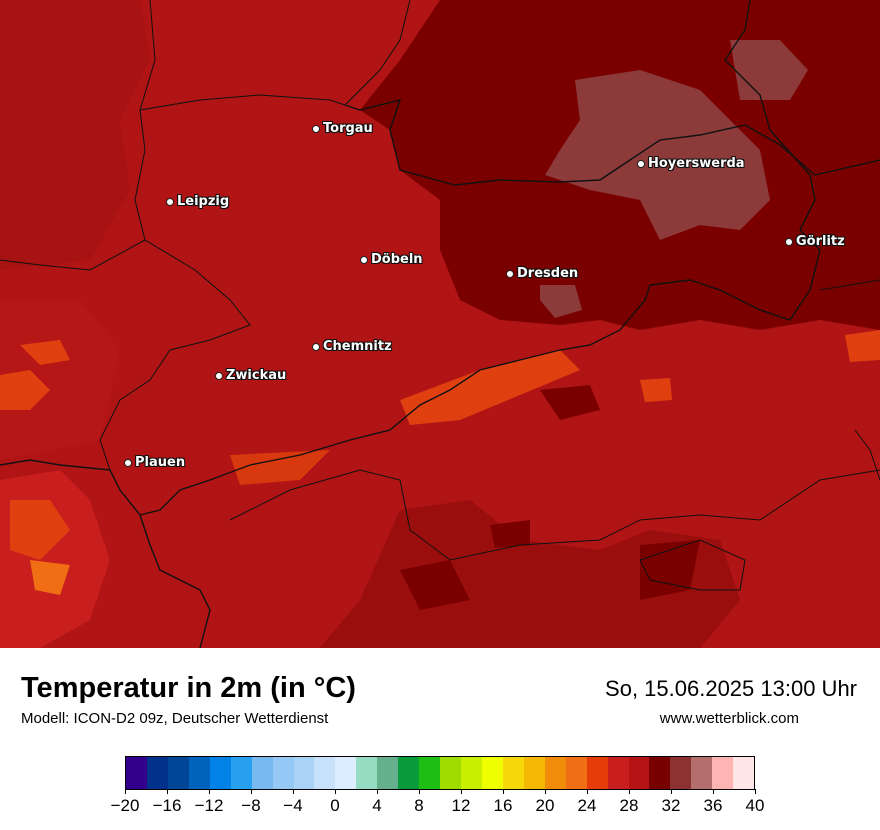 The height and width of the screenshot is (830, 880). What do you see at coordinates (545, 805) in the screenshot?
I see `legend-tick-label: 20` at bounding box center [545, 805].